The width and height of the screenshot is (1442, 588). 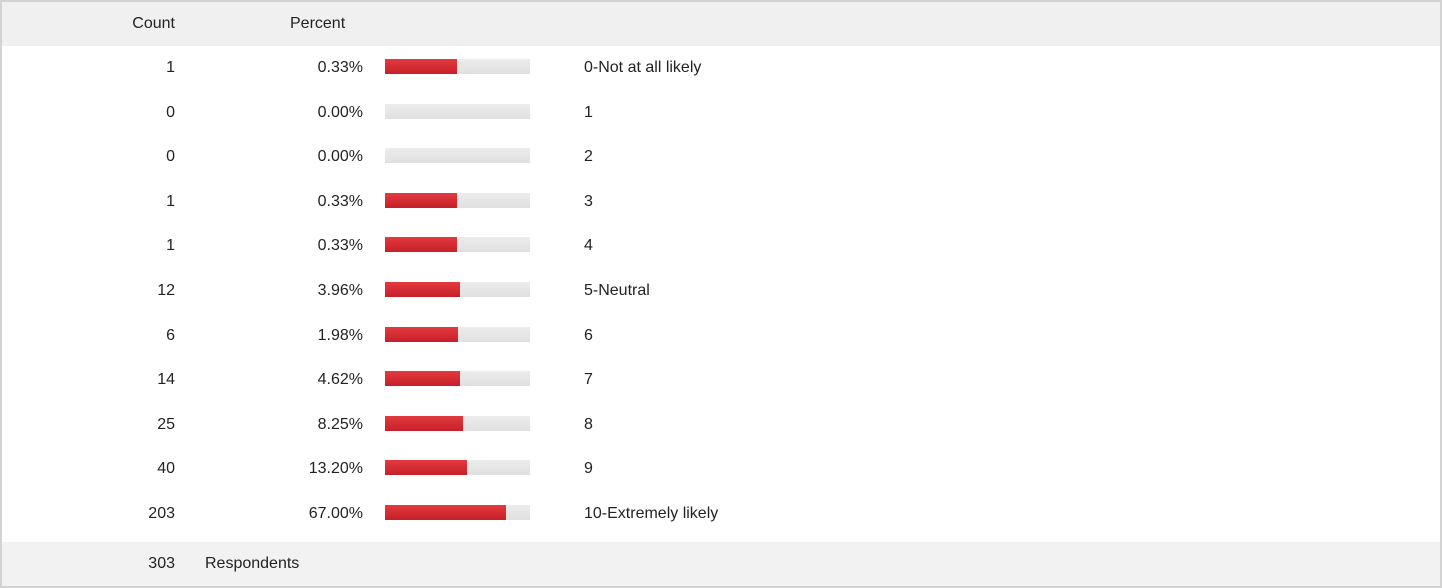 What do you see at coordinates (588, 112) in the screenshot?
I see `row-option-label: 1` at bounding box center [588, 112].